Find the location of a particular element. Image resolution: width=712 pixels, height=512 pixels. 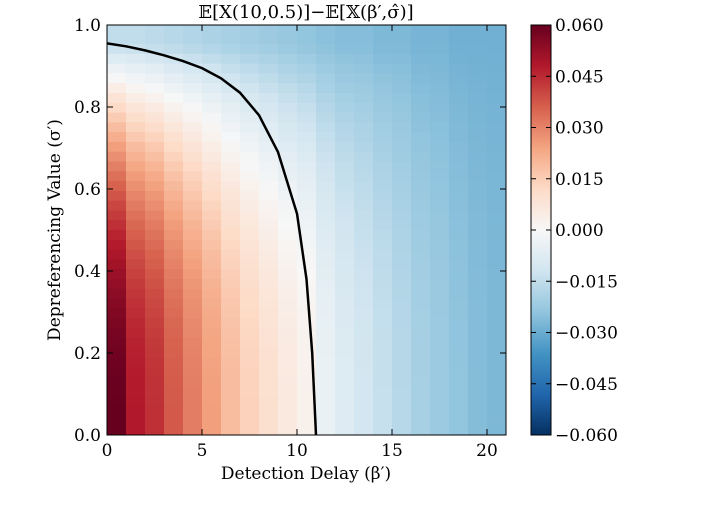

colorbar-tick-label: 0.060 is located at coordinates (579, 26).